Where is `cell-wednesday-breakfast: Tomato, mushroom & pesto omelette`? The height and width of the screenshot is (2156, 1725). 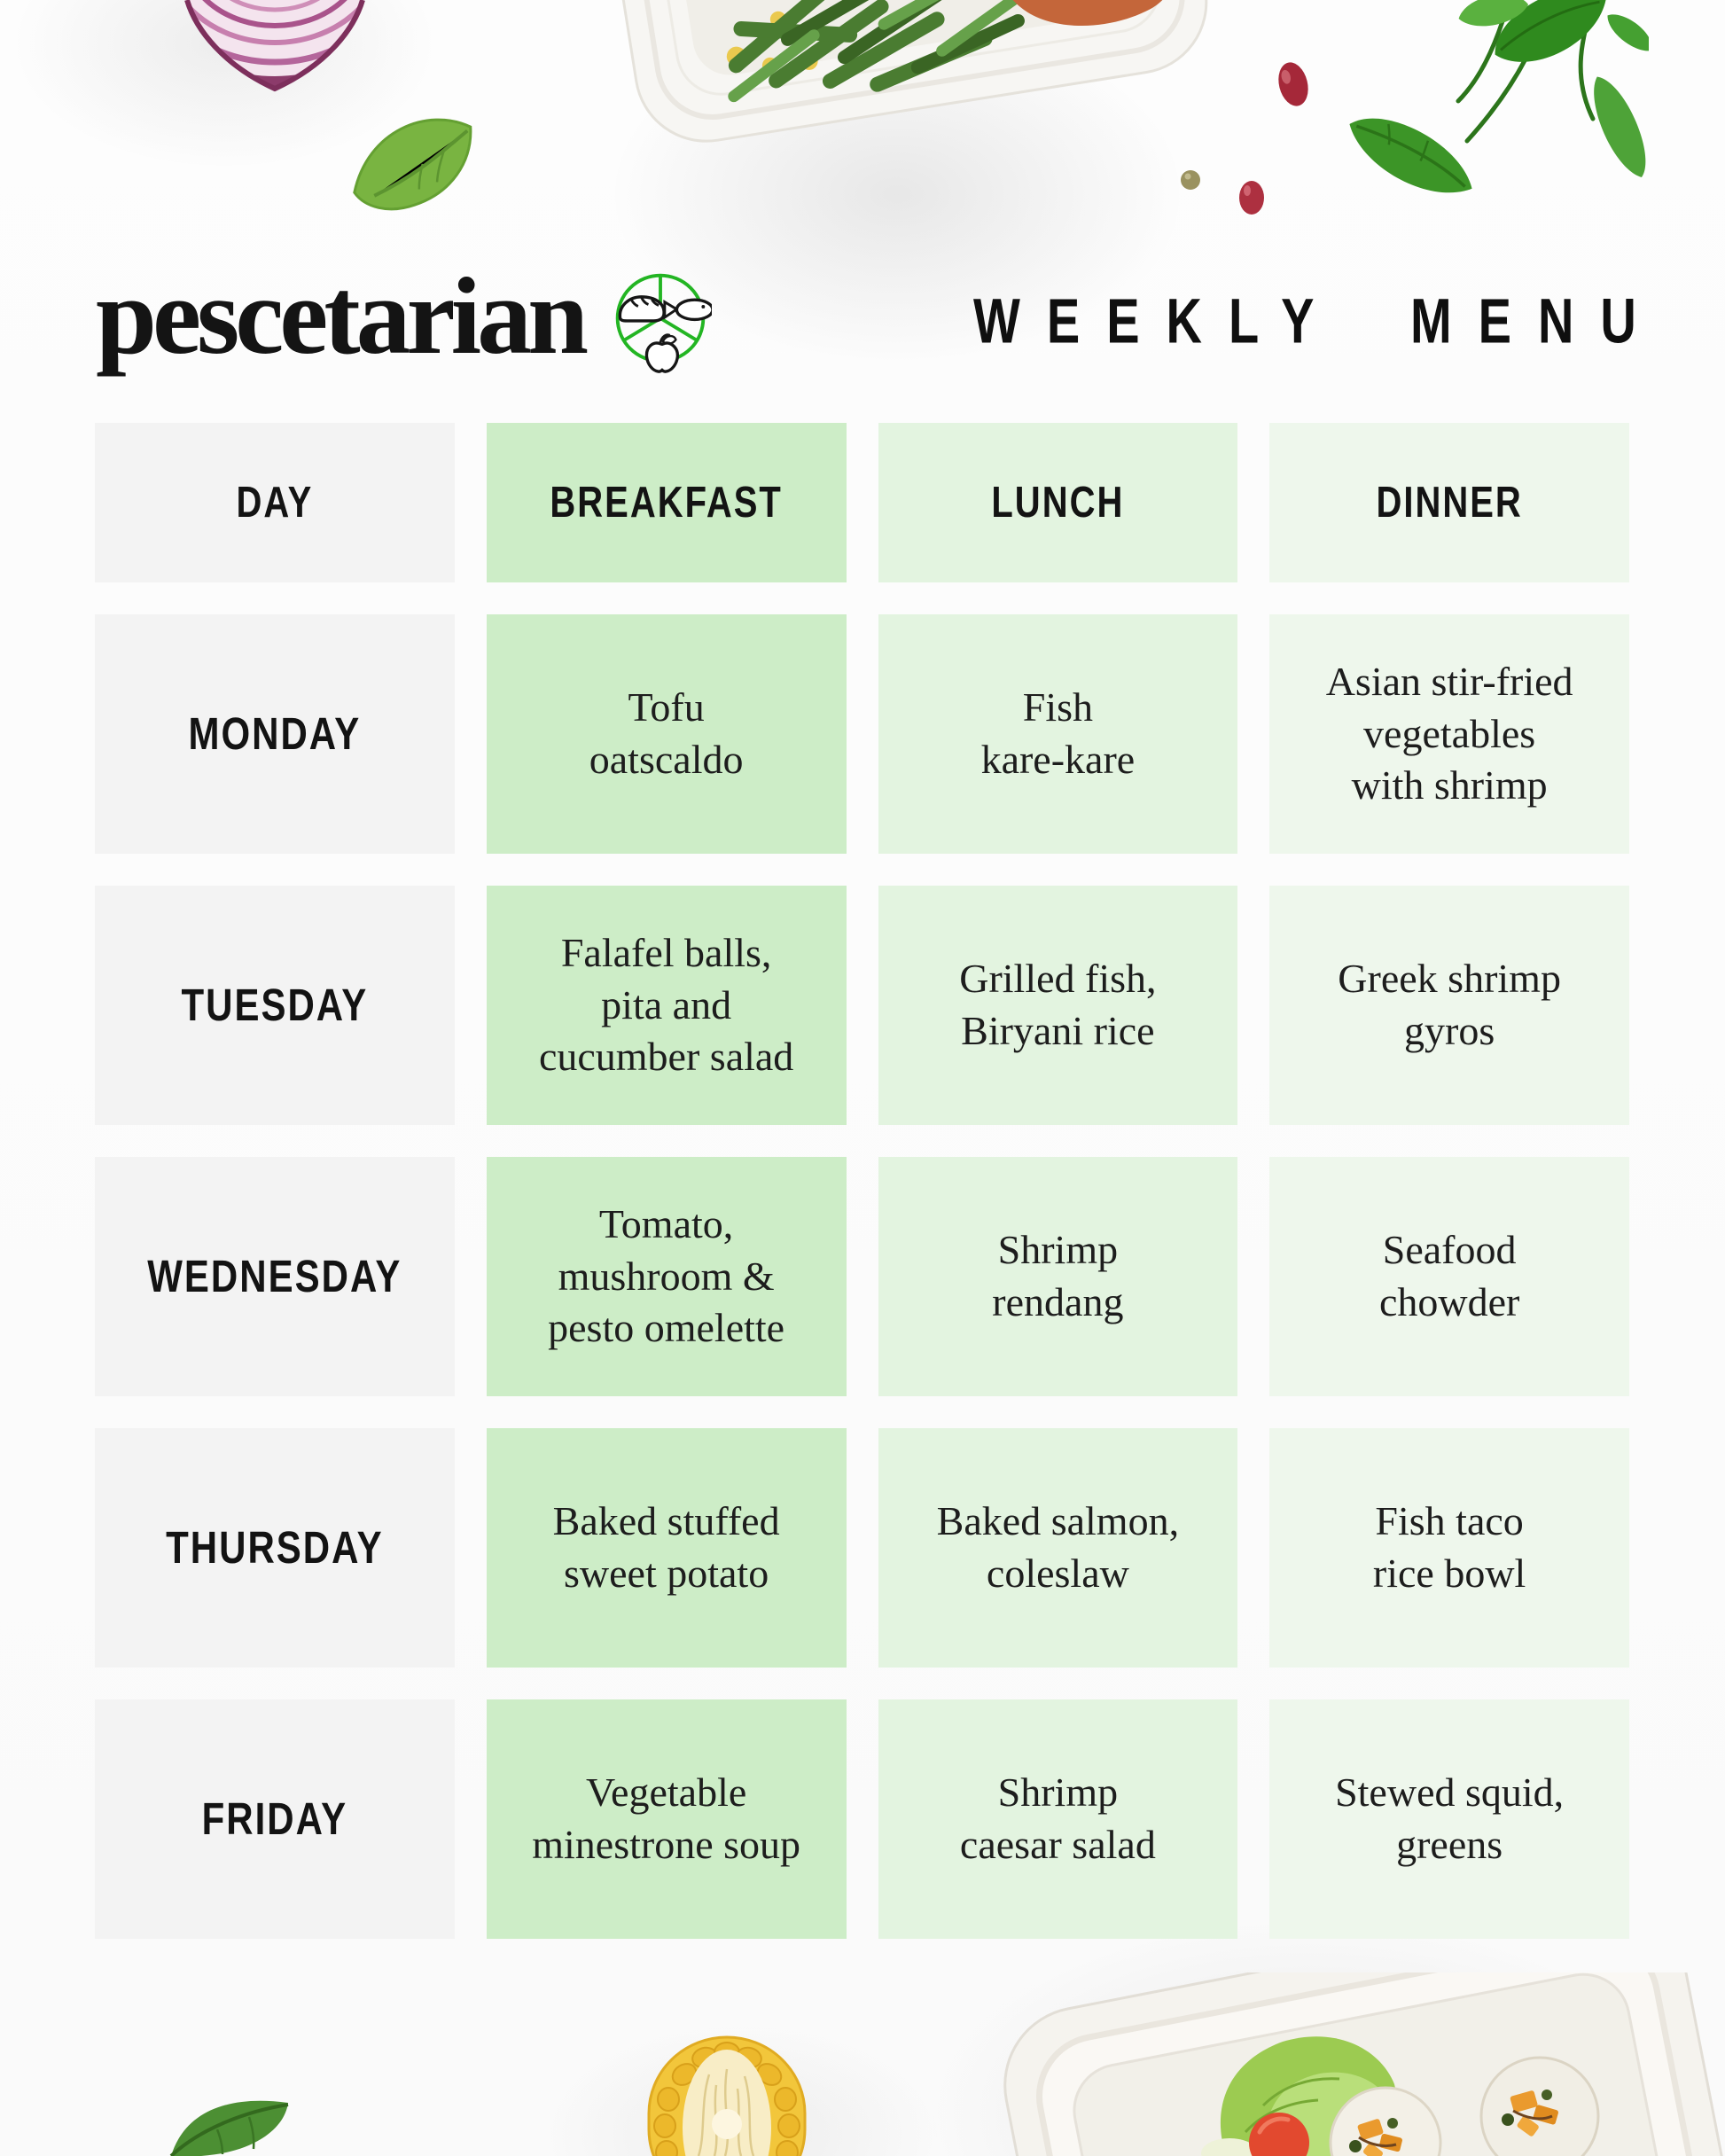
cell-wednesday-breakfast: Tomato, mushroom & pesto omelette is located at coordinates (666, 1276).